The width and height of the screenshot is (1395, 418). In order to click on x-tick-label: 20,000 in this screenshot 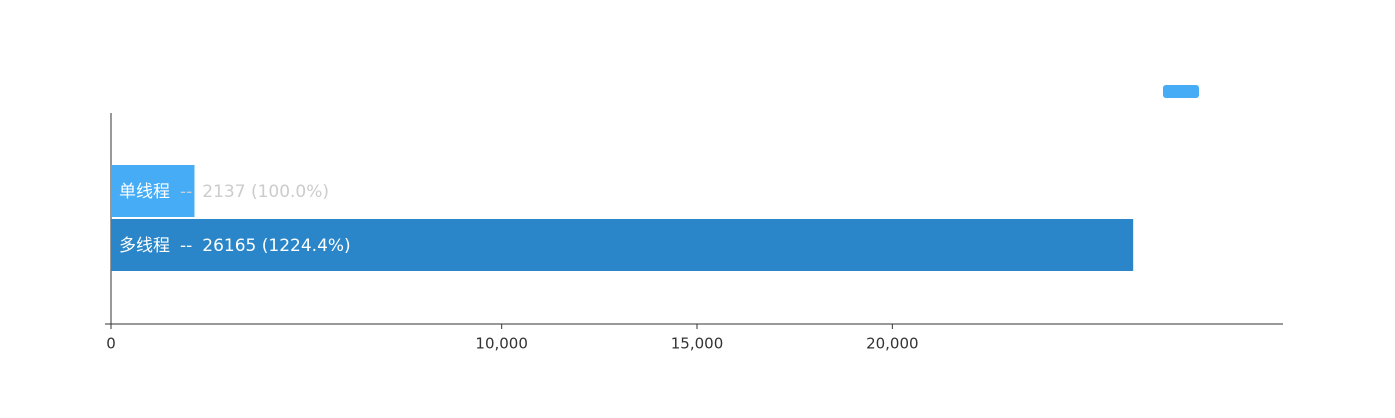, I will do `click(892, 344)`.